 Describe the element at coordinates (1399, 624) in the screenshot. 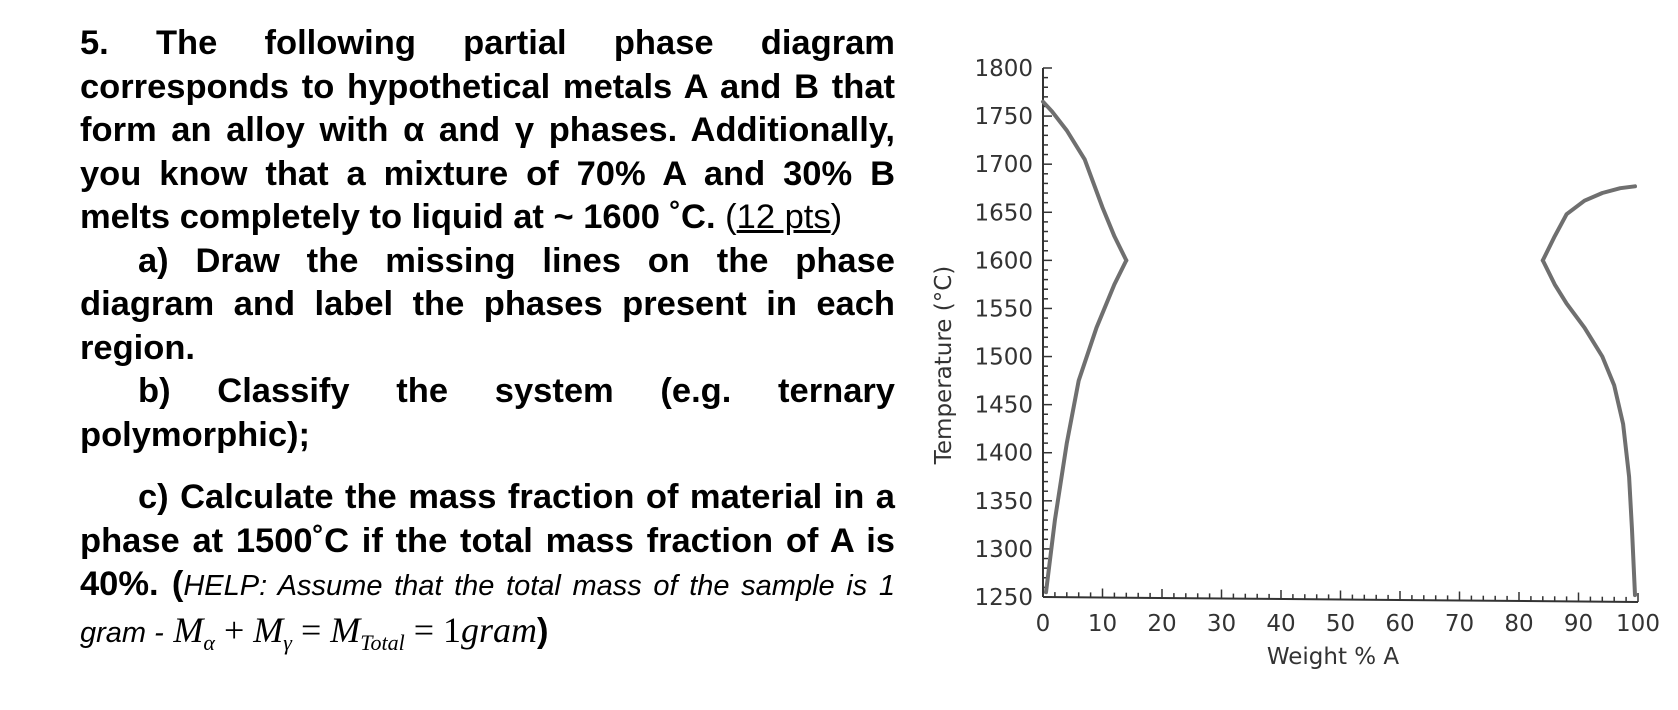

I see `x-tick-label: 60` at that location.